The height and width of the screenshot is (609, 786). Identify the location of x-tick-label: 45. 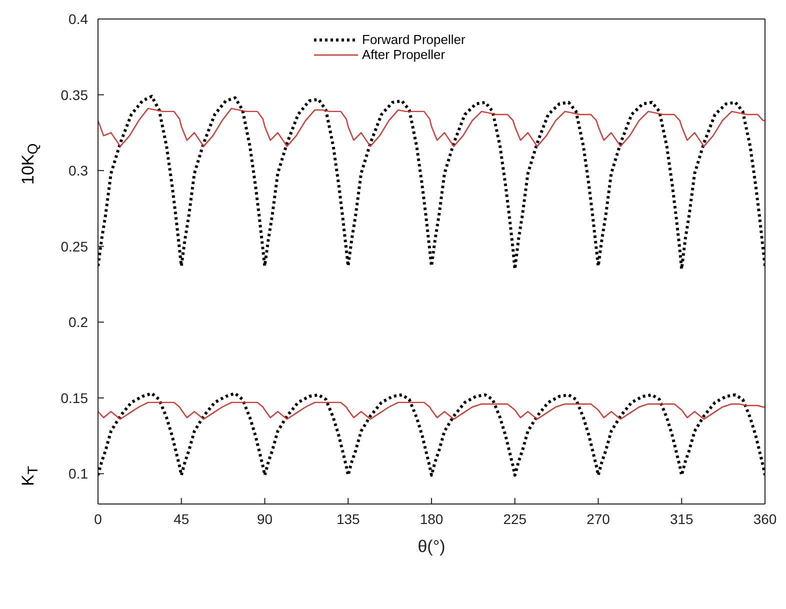
(182, 518).